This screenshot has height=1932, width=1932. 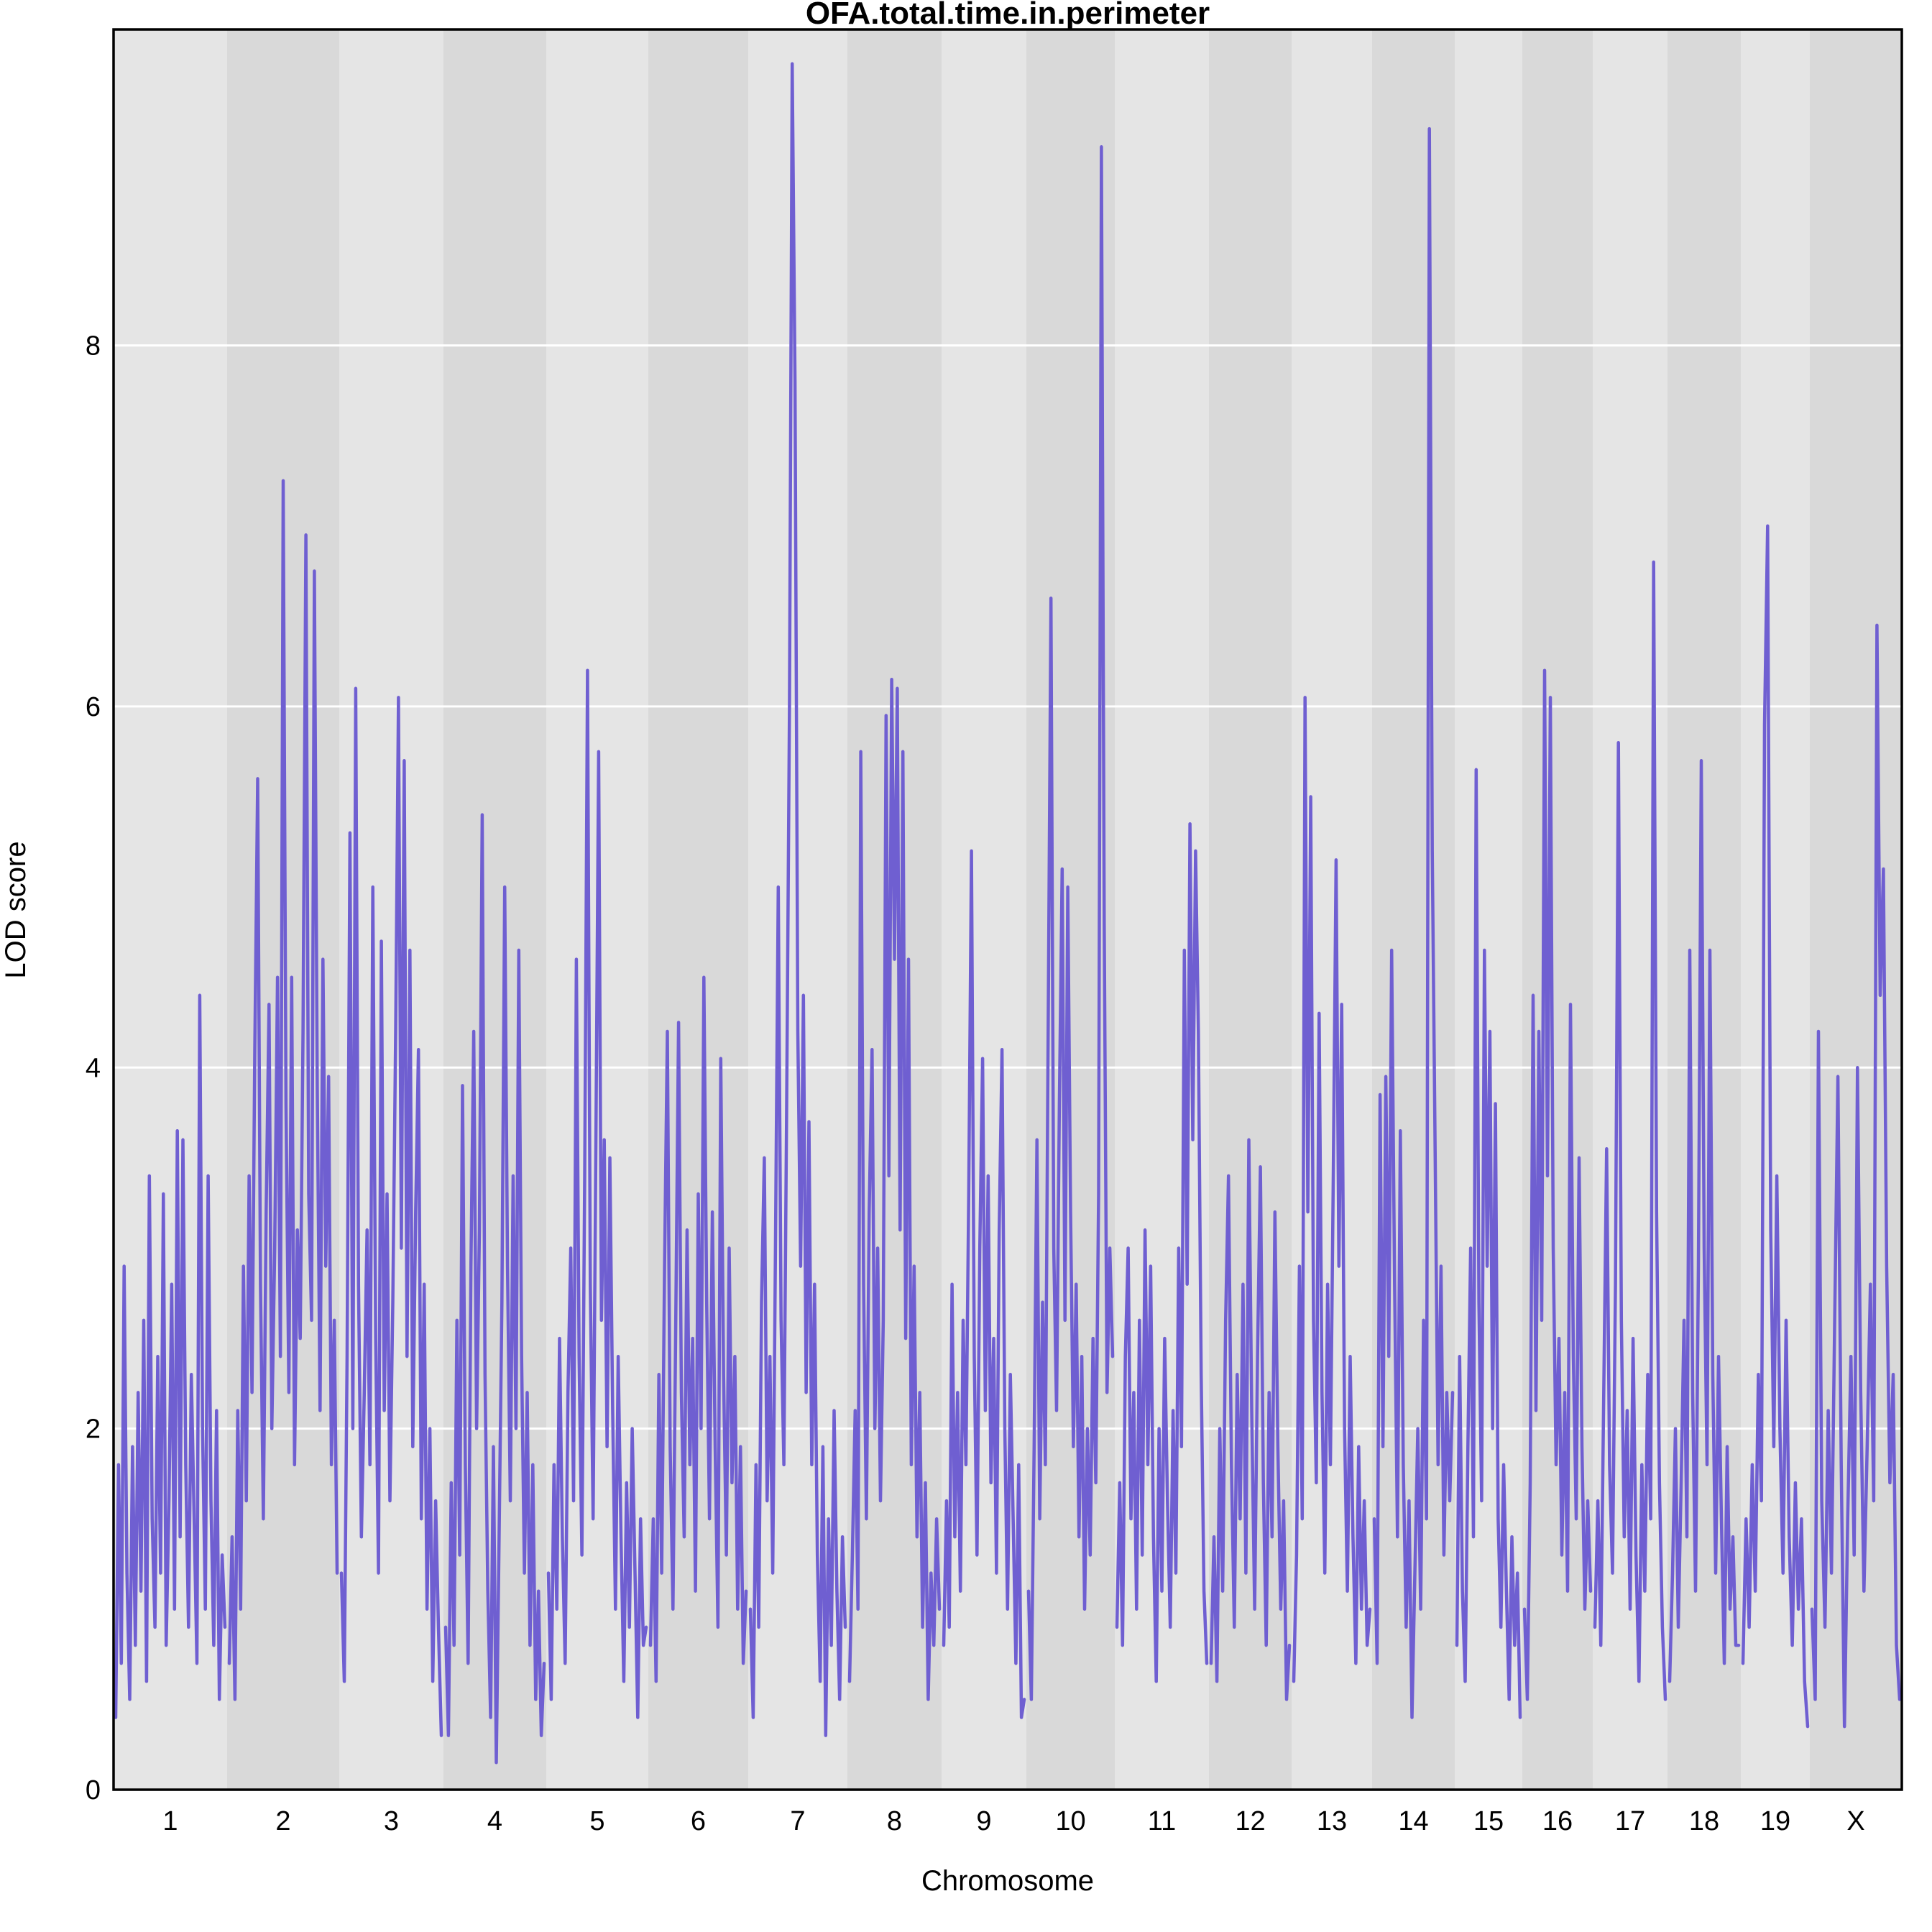 I want to click on x-tick-label-4: 4, so click(x=494, y=1821).